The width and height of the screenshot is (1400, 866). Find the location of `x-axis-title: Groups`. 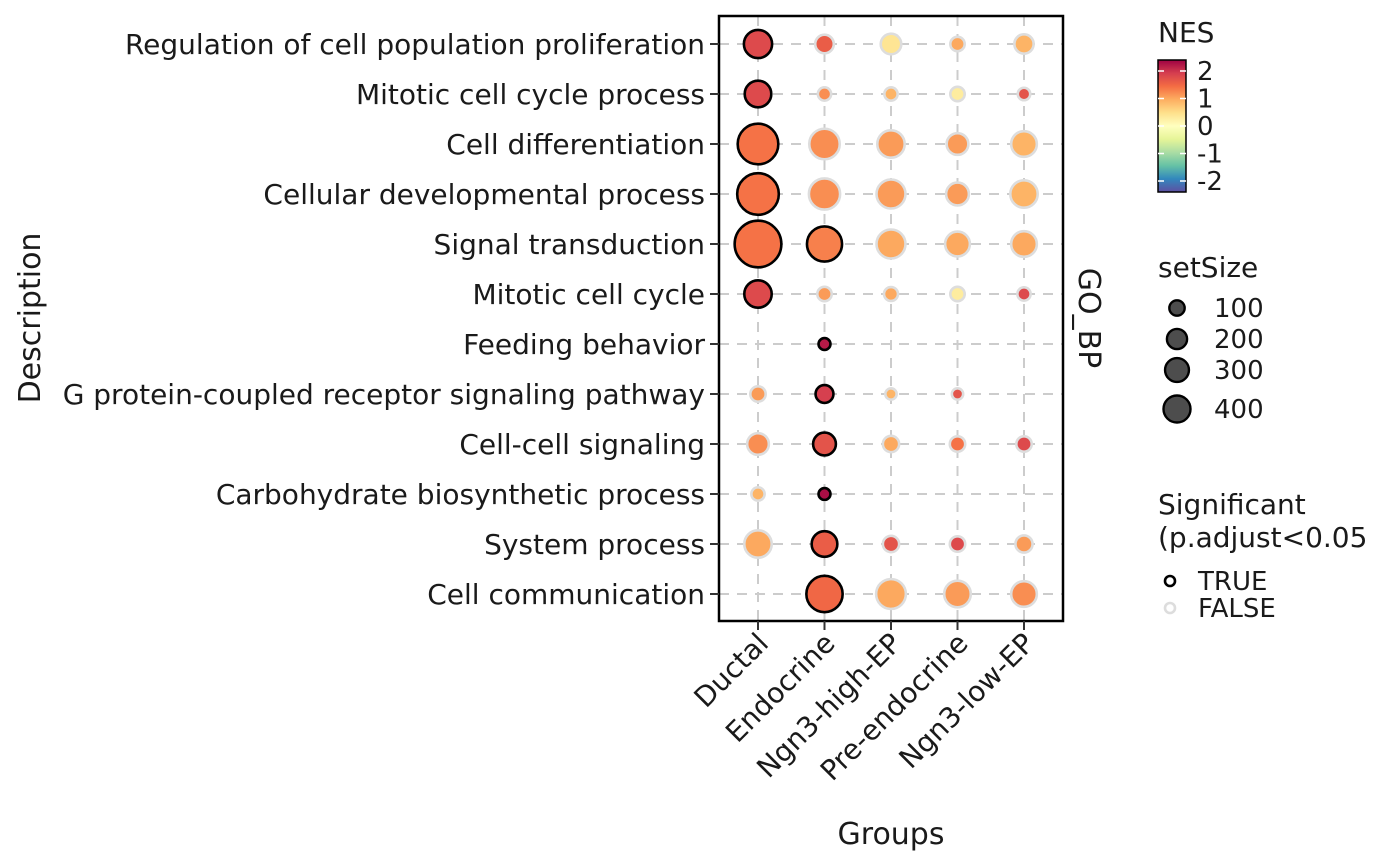

x-axis-title: Groups is located at coordinates (891, 834).